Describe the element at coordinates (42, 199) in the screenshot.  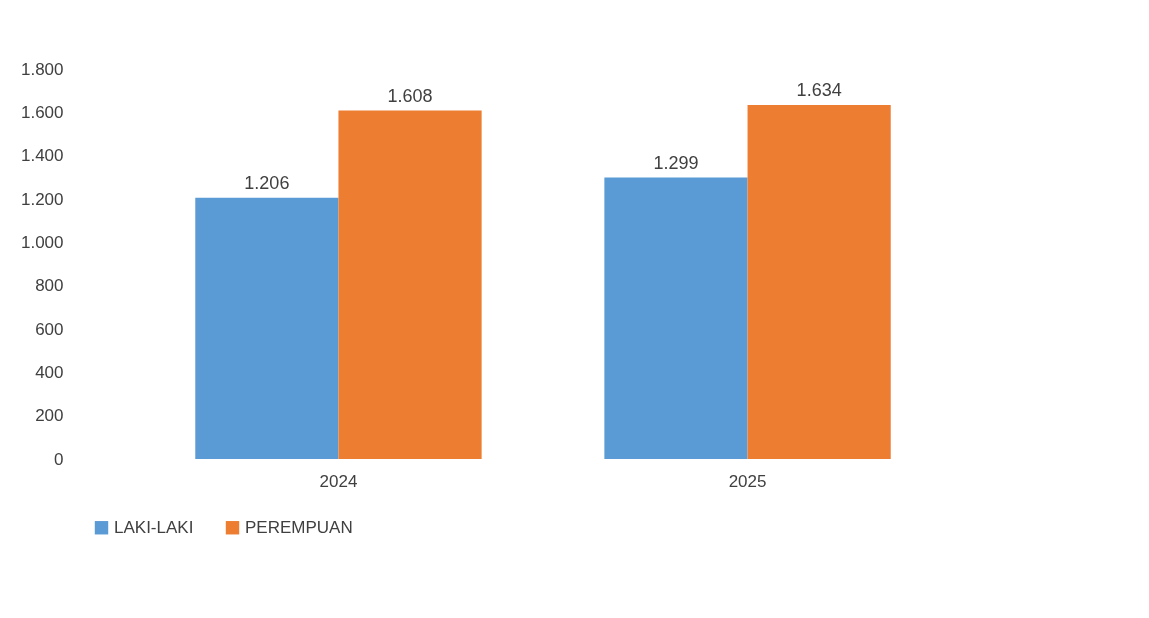
I see `y-tick-label: 1.200` at that location.